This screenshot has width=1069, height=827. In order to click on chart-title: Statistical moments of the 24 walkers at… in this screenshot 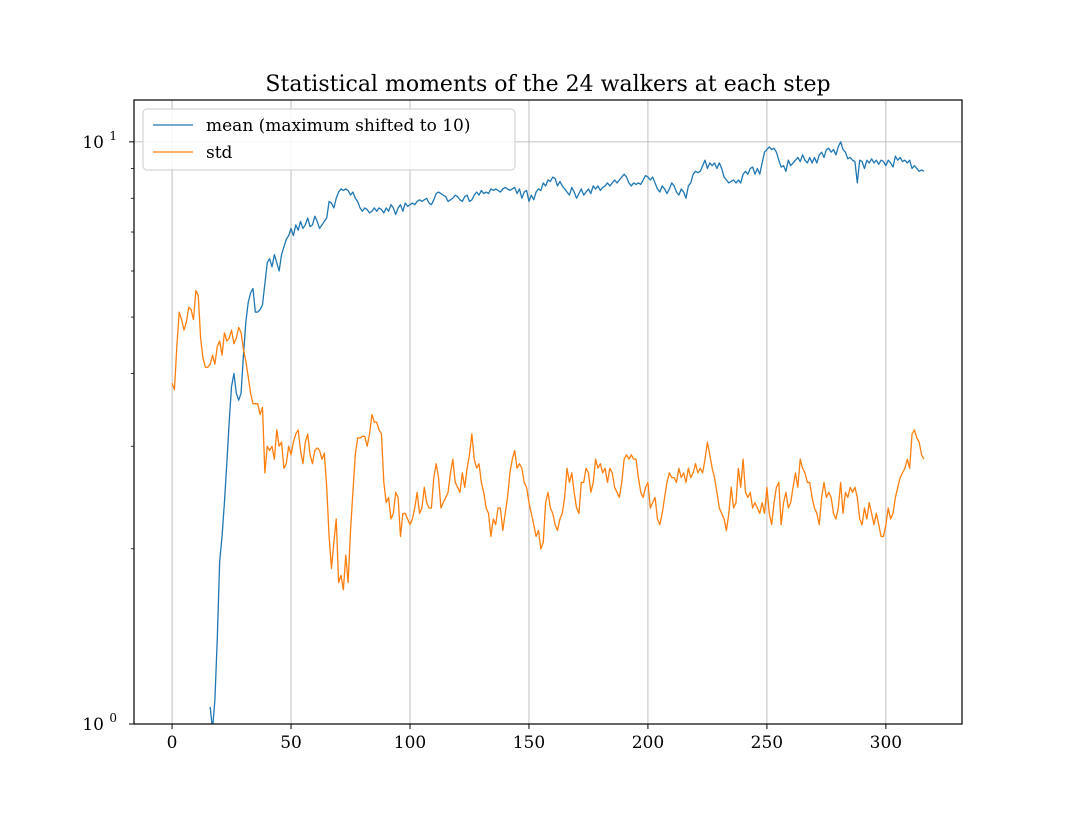, I will do `click(547, 84)`.